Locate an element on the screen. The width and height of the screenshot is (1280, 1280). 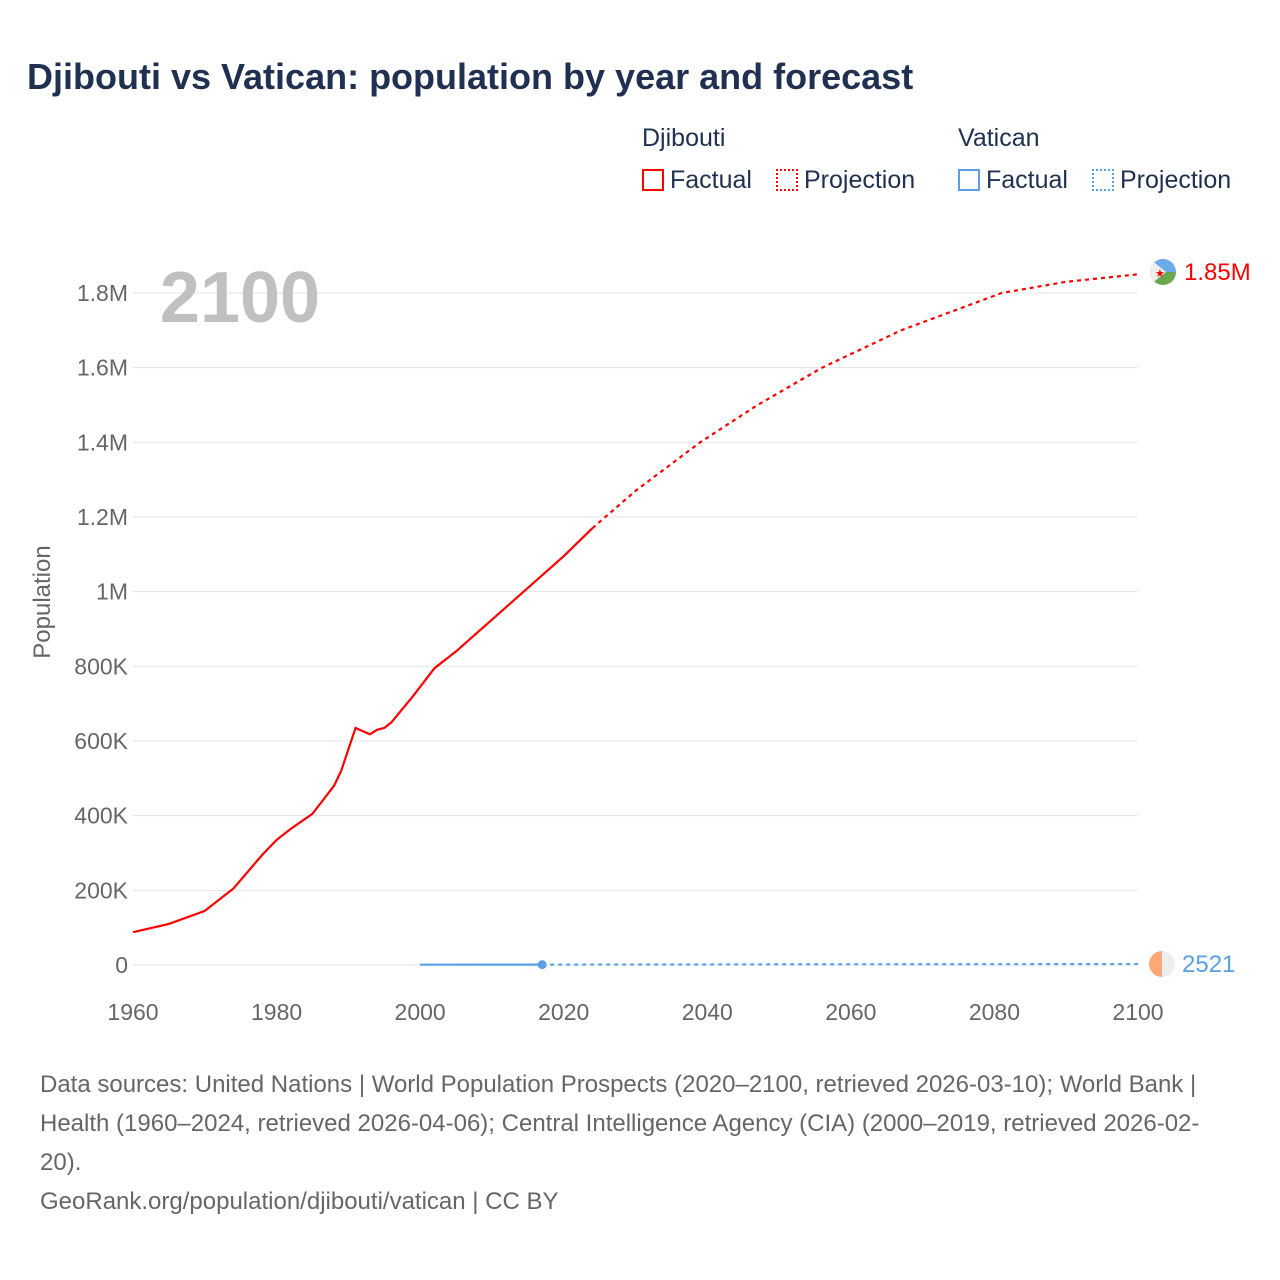
y-tick-label: 400K is located at coordinates (101, 816).